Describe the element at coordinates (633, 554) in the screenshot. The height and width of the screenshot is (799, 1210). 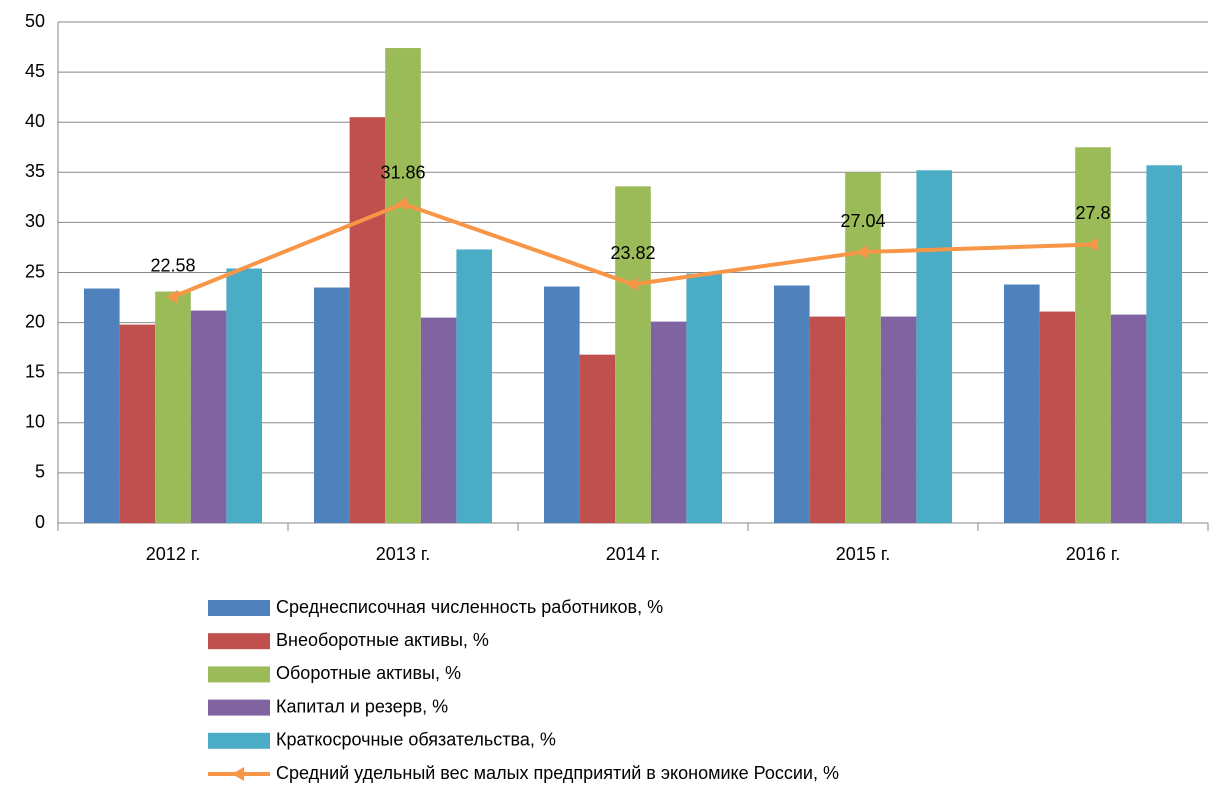
I see `x-tick-label: 2014 г.` at that location.